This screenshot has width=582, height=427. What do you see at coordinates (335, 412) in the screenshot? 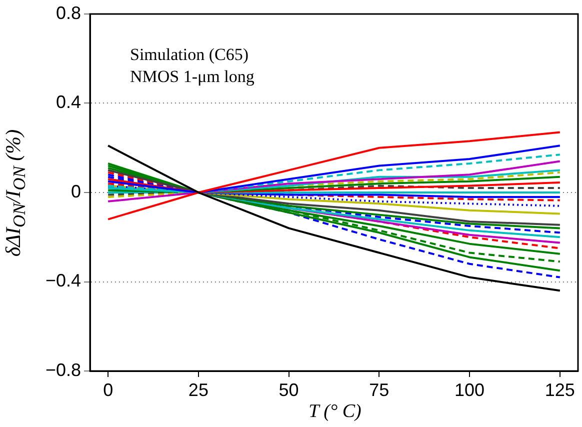
I see `x-axis-title: T (° C)` at bounding box center [335, 412].